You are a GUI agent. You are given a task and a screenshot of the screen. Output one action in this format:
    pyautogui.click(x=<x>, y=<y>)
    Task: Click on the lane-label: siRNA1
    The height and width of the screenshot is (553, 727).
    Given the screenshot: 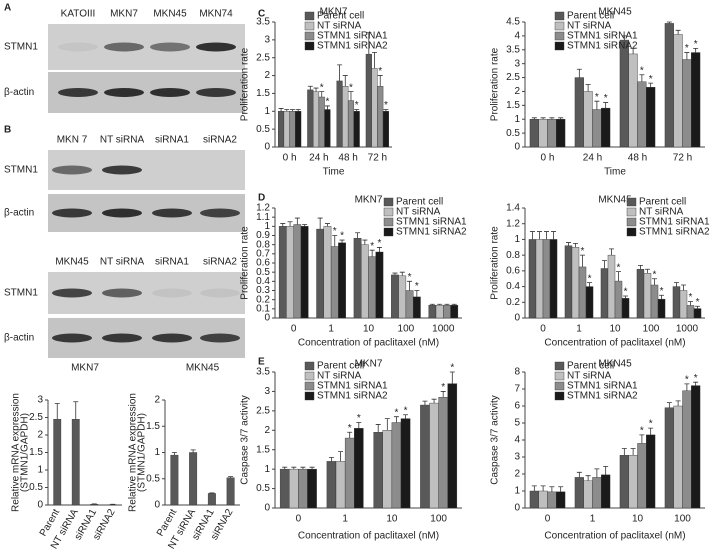 What is the action you would take?
    pyautogui.click(x=172, y=140)
    